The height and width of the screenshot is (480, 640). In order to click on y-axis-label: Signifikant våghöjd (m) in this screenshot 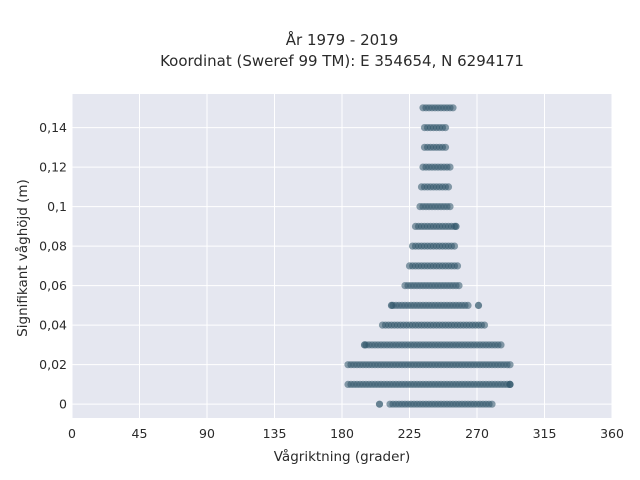, I will do `click(22, 258)`.